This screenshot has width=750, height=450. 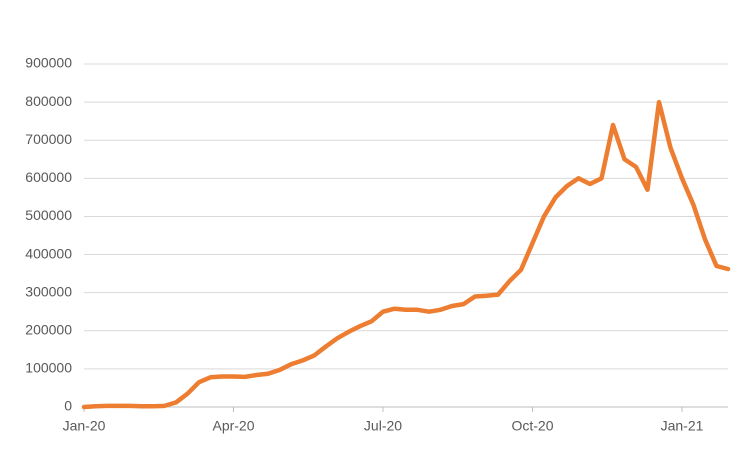 What do you see at coordinates (532, 426) in the screenshot?
I see `x-tick-label: Oct-20` at bounding box center [532, 426].